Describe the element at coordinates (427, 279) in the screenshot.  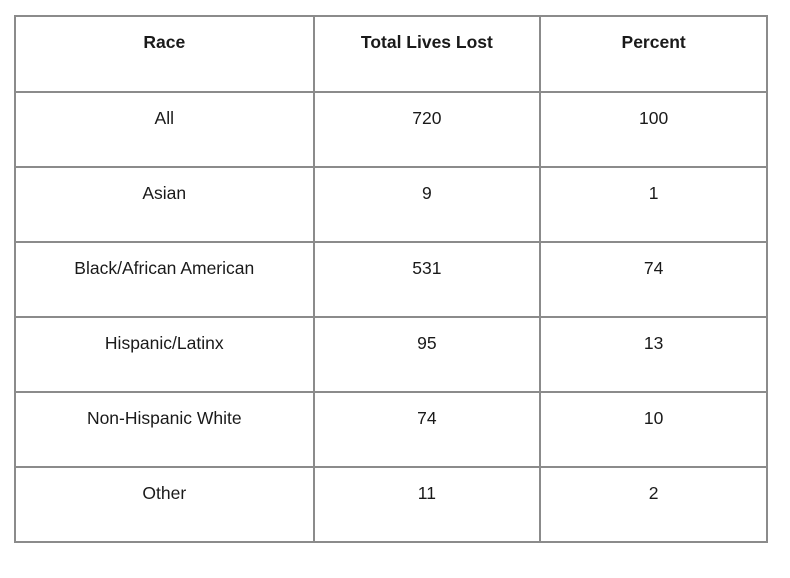
I see `cell-total-lives-lost: 531` at that location.